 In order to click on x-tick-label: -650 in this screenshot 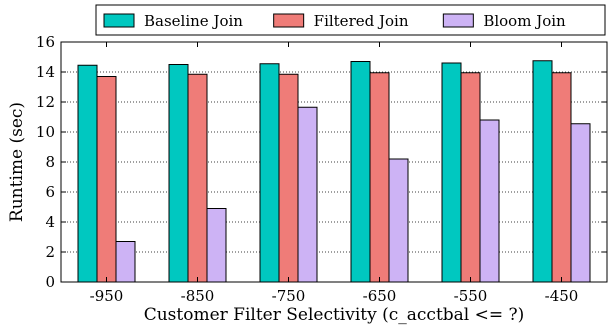, I will do `click(380, 296)`.